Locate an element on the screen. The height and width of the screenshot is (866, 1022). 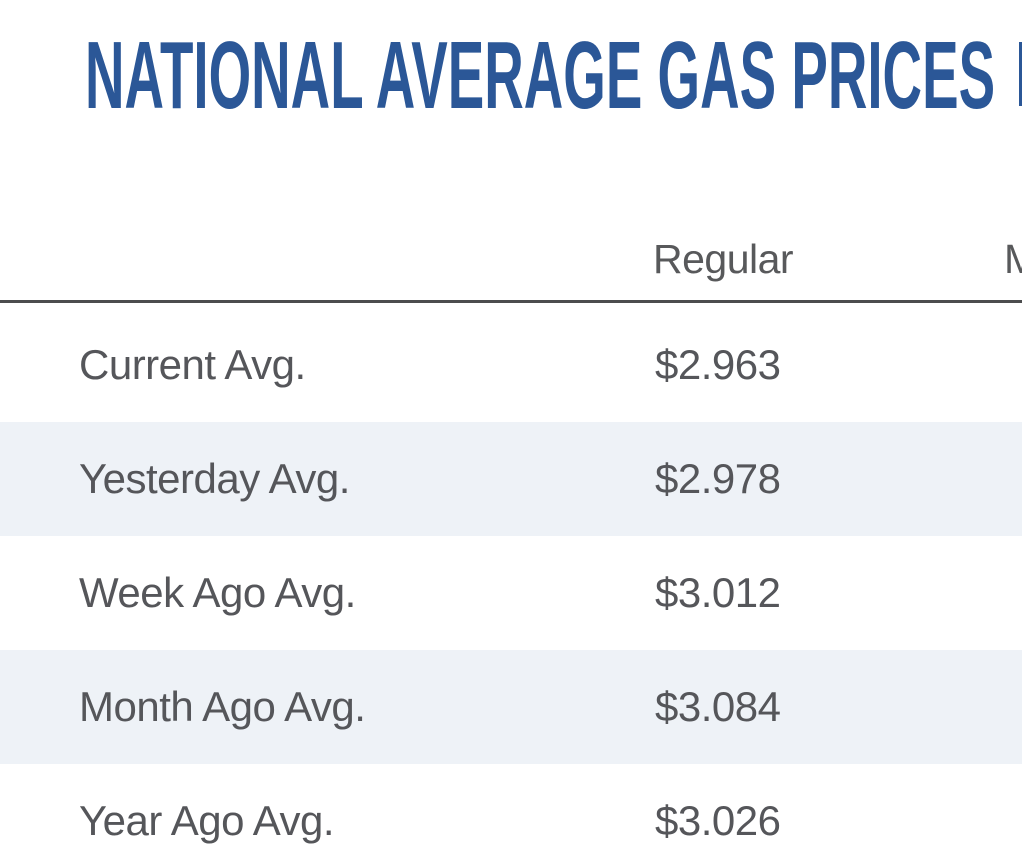
page-title: NATIONAL AVERAGE GAS PRICES is located at coordinates (540, 75).